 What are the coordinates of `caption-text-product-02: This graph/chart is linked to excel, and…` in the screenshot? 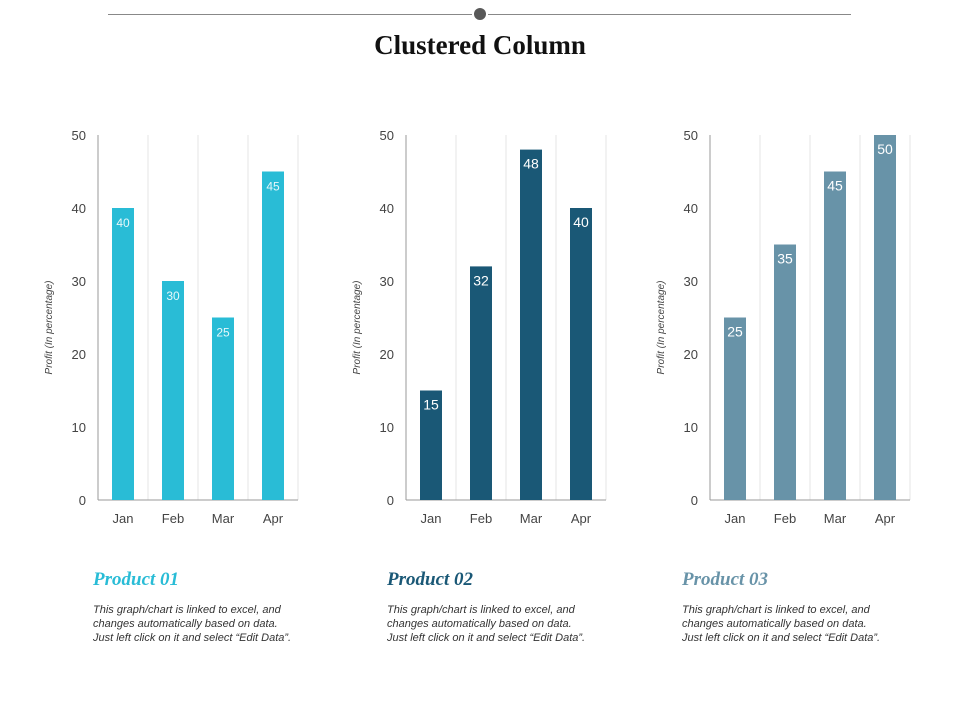 It's located at (486, 624).